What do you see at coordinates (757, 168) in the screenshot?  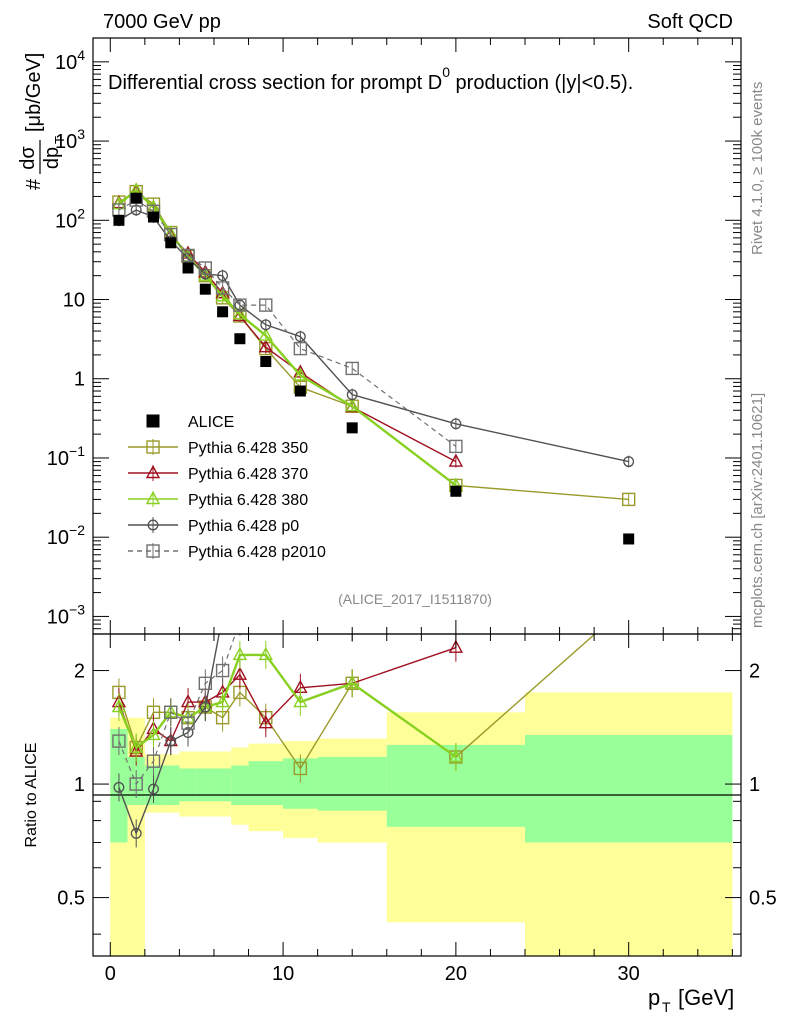 I see `rivet-version-label: Rivet 4.1.0, ≥ 100k events` at bounding box center [757, 168].